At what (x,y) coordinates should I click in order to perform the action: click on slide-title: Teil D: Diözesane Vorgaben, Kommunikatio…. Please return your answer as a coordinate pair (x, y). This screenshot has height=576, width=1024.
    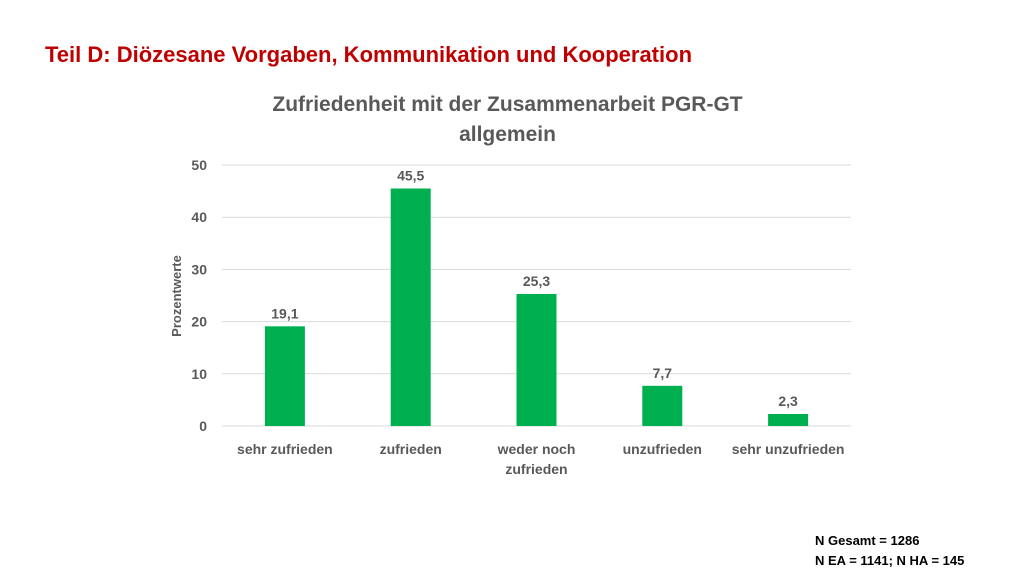
    Looking at the image, I should click on (369, 54).